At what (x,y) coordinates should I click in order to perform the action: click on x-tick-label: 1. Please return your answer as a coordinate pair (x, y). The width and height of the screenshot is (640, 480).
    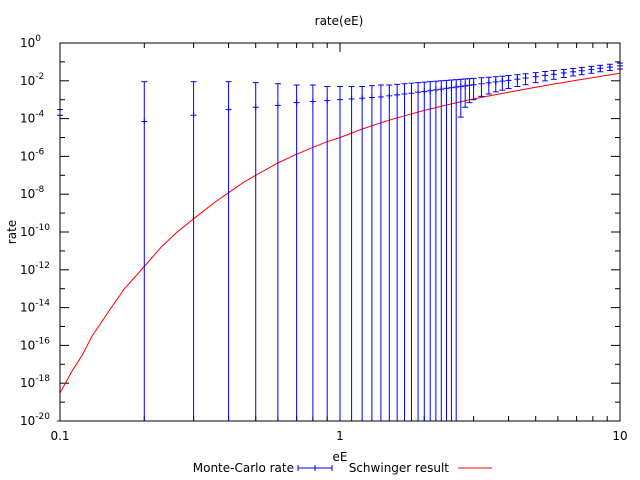
    Looking at the image, I should click on (340, 436).